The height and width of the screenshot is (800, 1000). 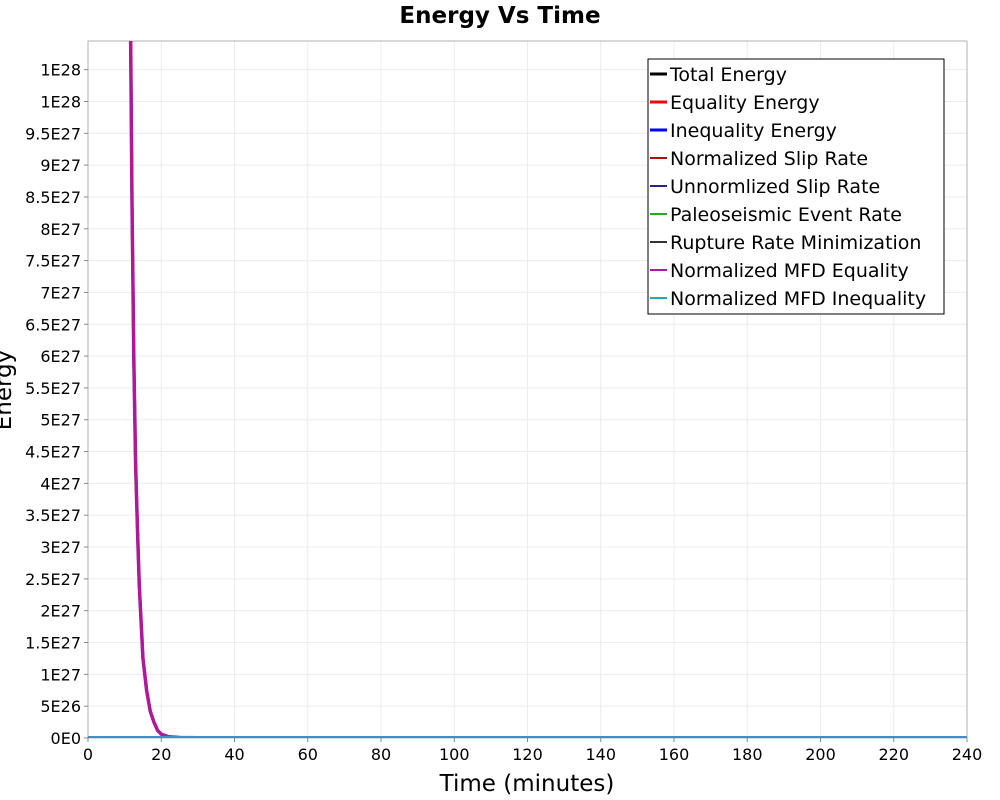 I want to click on x-axis-label: Time (minutes), so click(x=527, y=784).